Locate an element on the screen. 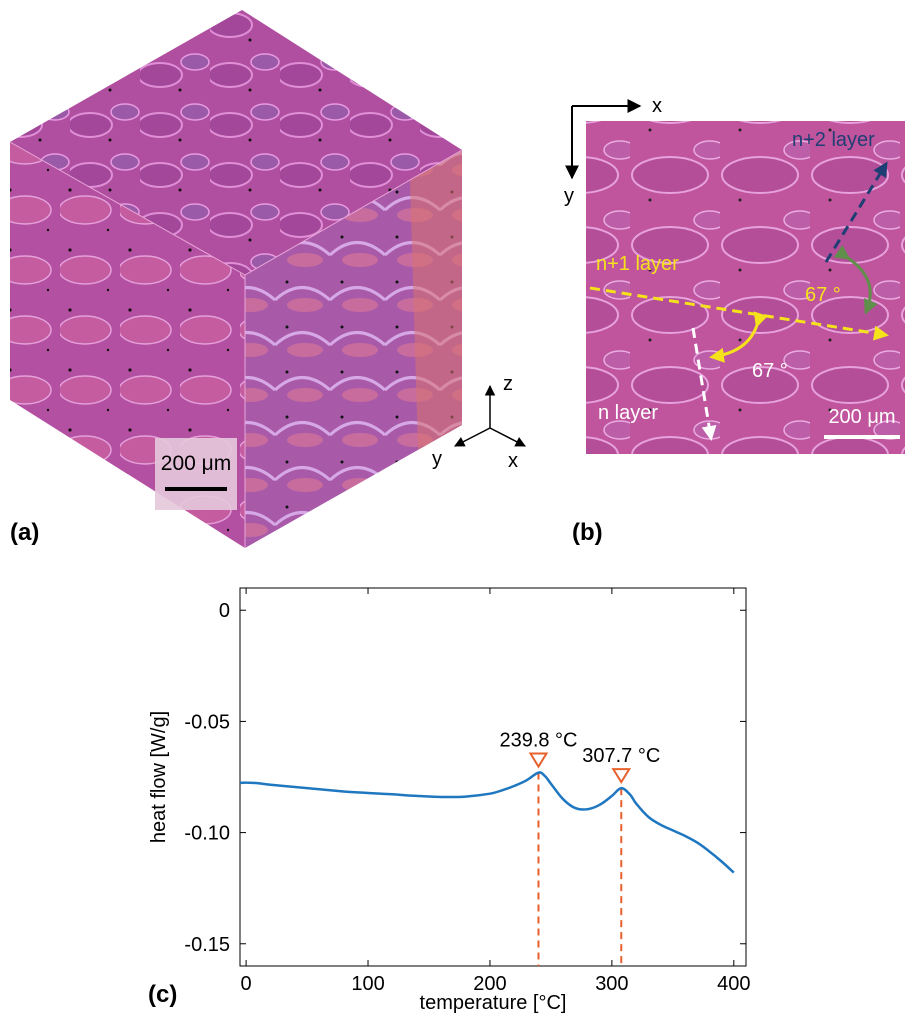  chart-x-axis-label: temperature [°C] is located at coordinates (493, 1003).